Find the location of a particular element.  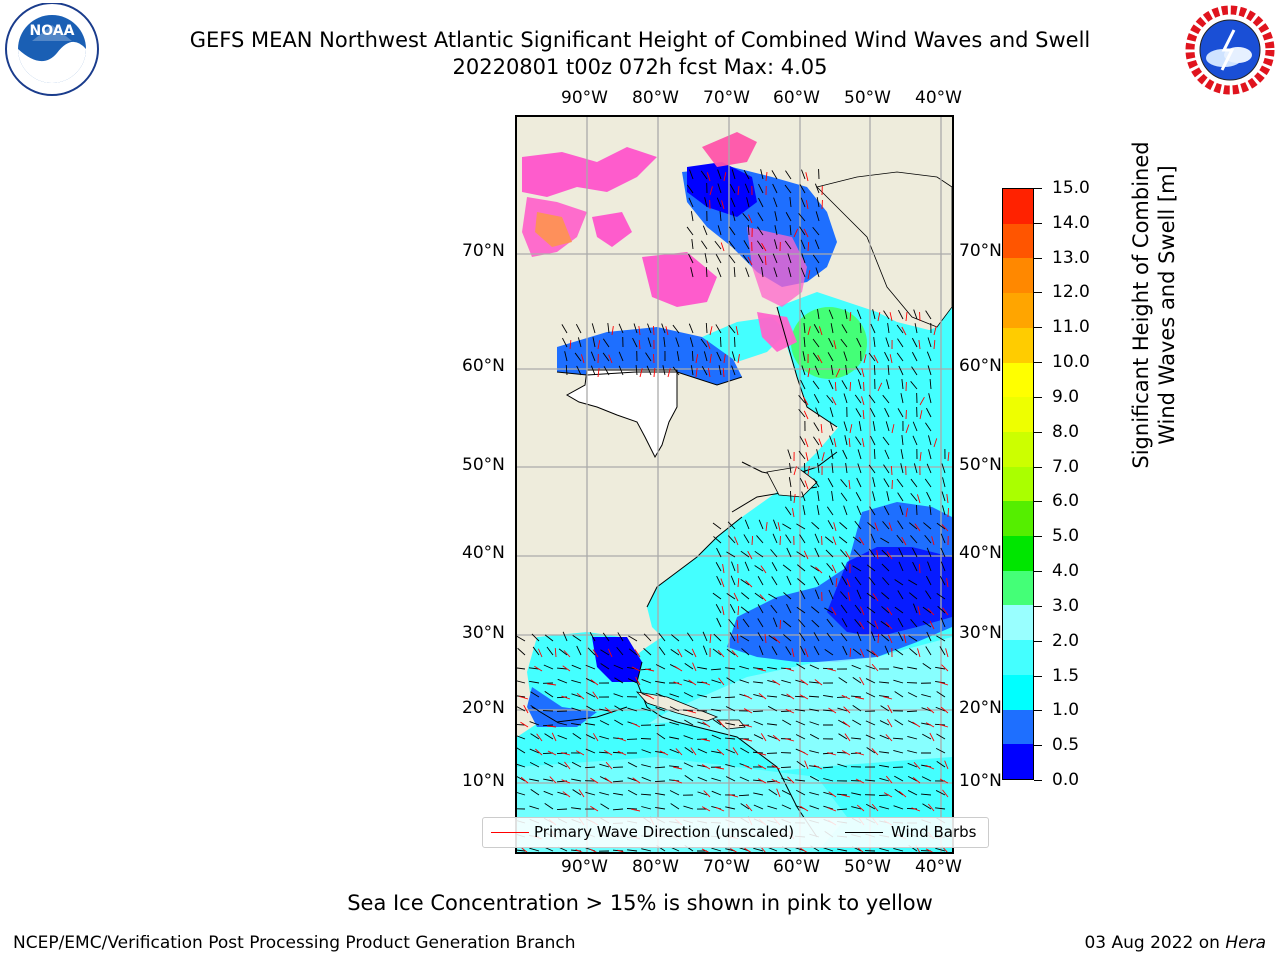

colorbar-tick-label: 0.5 is located at coordinates (1066, 745).